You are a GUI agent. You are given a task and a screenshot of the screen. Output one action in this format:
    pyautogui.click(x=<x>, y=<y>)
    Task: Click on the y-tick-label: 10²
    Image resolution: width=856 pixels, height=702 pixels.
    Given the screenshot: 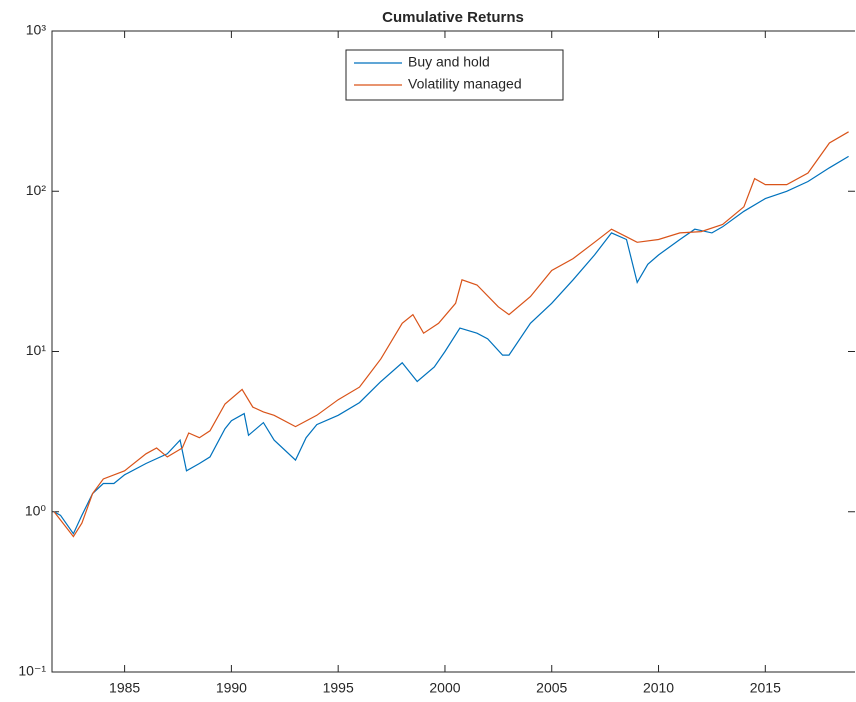 What is the action you would take?
    pyautogui.click(x=36, y=190)
    